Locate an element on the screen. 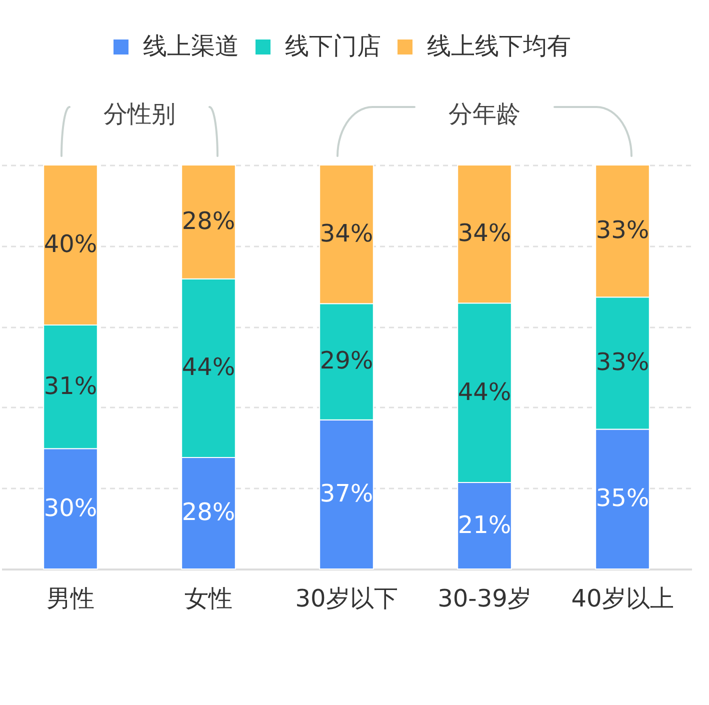 Image resolution: width=709 pixels, height=705 pixels. legend-label: 线下门店 is located at coordinates (333, 46).